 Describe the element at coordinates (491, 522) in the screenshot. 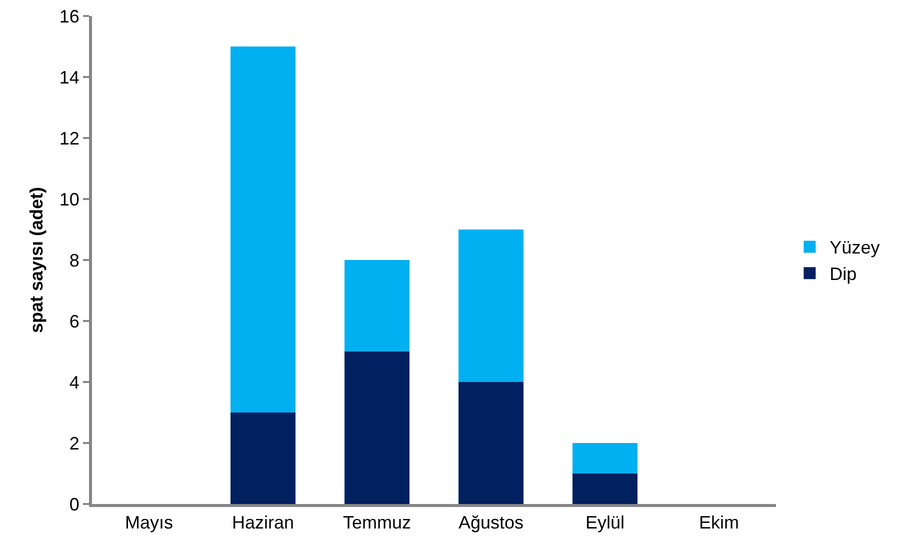

I see `x-tick-label: Ağustos` at that location.